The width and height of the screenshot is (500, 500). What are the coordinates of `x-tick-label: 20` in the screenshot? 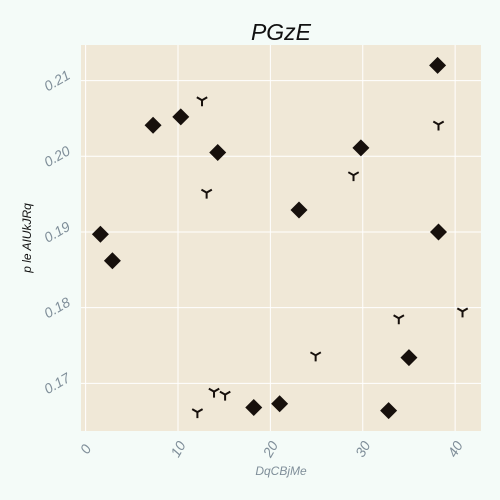 It's located at (270, 449).